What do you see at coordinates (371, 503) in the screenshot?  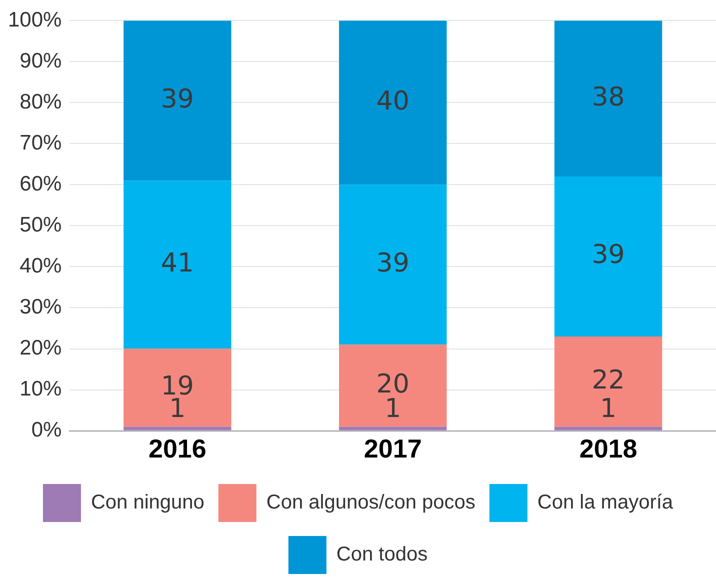 I see `legend-label: Con algunos/con pocos` at bounding box center [371, 503].